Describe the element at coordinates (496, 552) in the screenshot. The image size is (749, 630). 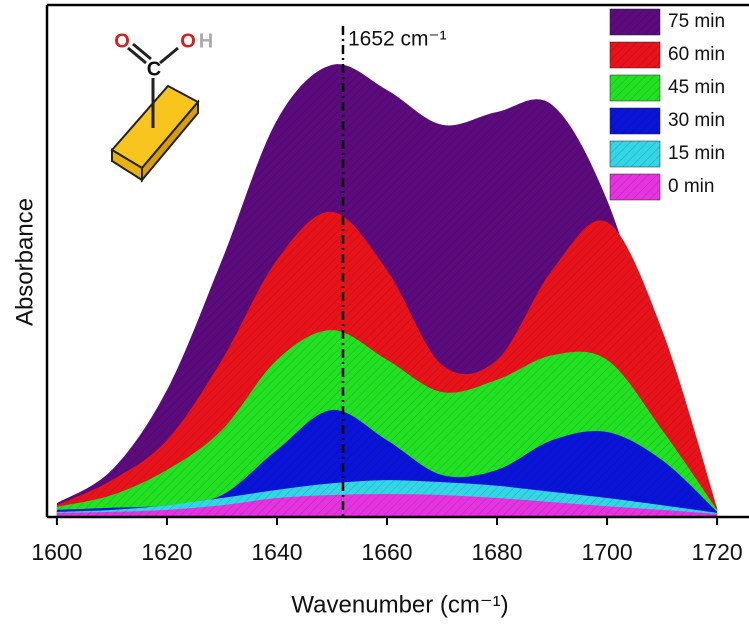
I see `x-tick-label: 1680` at that location.